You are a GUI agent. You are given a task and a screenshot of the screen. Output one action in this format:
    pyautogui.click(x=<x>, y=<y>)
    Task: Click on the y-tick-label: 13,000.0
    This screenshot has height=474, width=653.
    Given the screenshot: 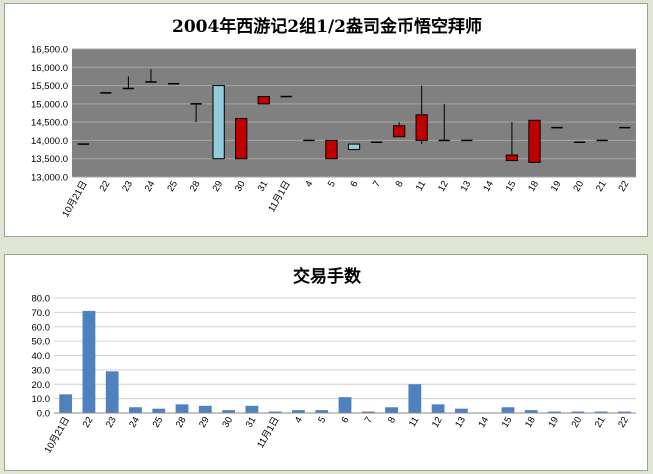 What is the action you would take?
    pyautogui.click(x=49, y=178)
    